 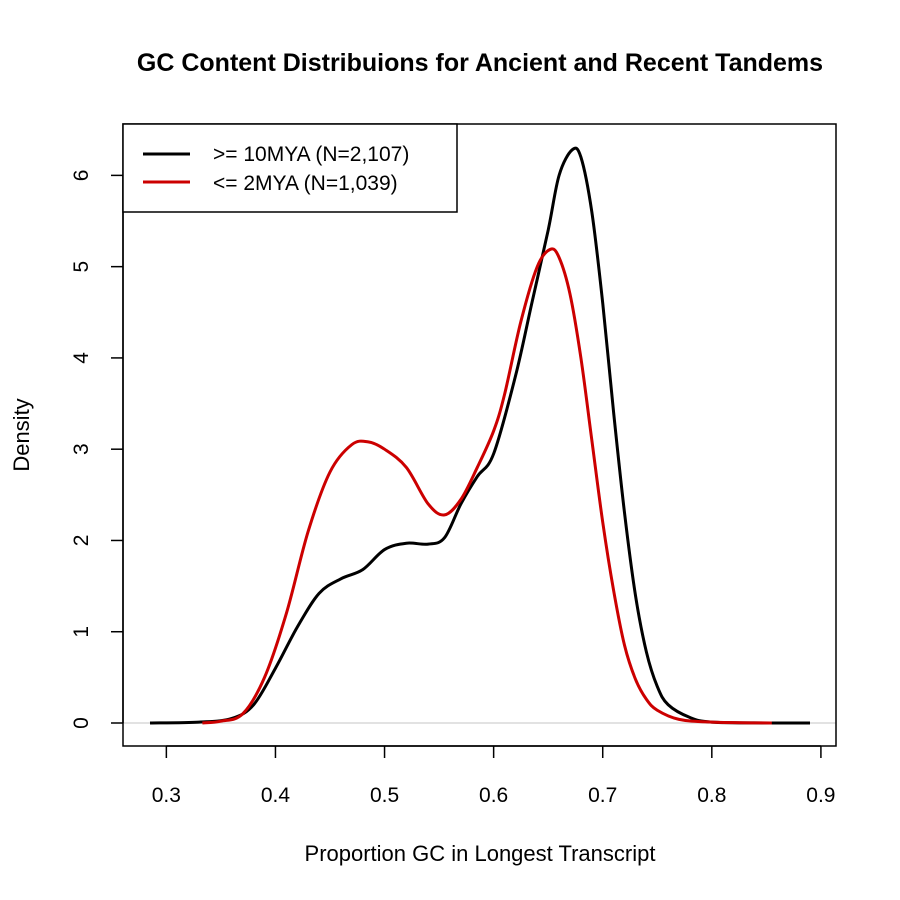 What do you see at coordinates (820, 795) in the screenshot?
I see `x-tick-label: 0.9` at bounding box center [820, 795].